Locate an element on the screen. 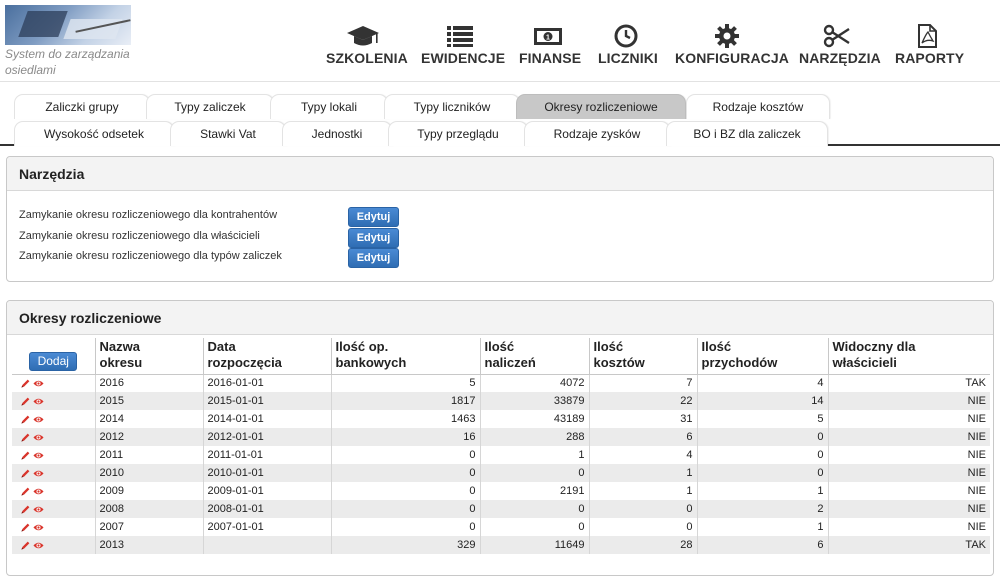 The width and height of the screenshot is (1000, 579). cell-bank-ops: 1817 is located at coordinates (405, 401).